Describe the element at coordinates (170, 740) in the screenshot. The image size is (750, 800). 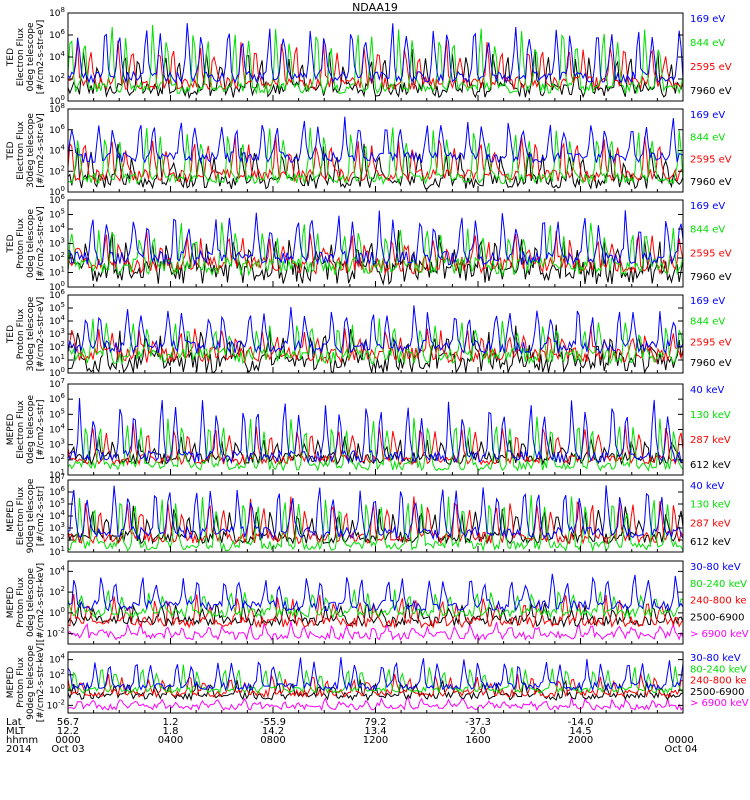
I see `footer-time-2: 0400` at that location.